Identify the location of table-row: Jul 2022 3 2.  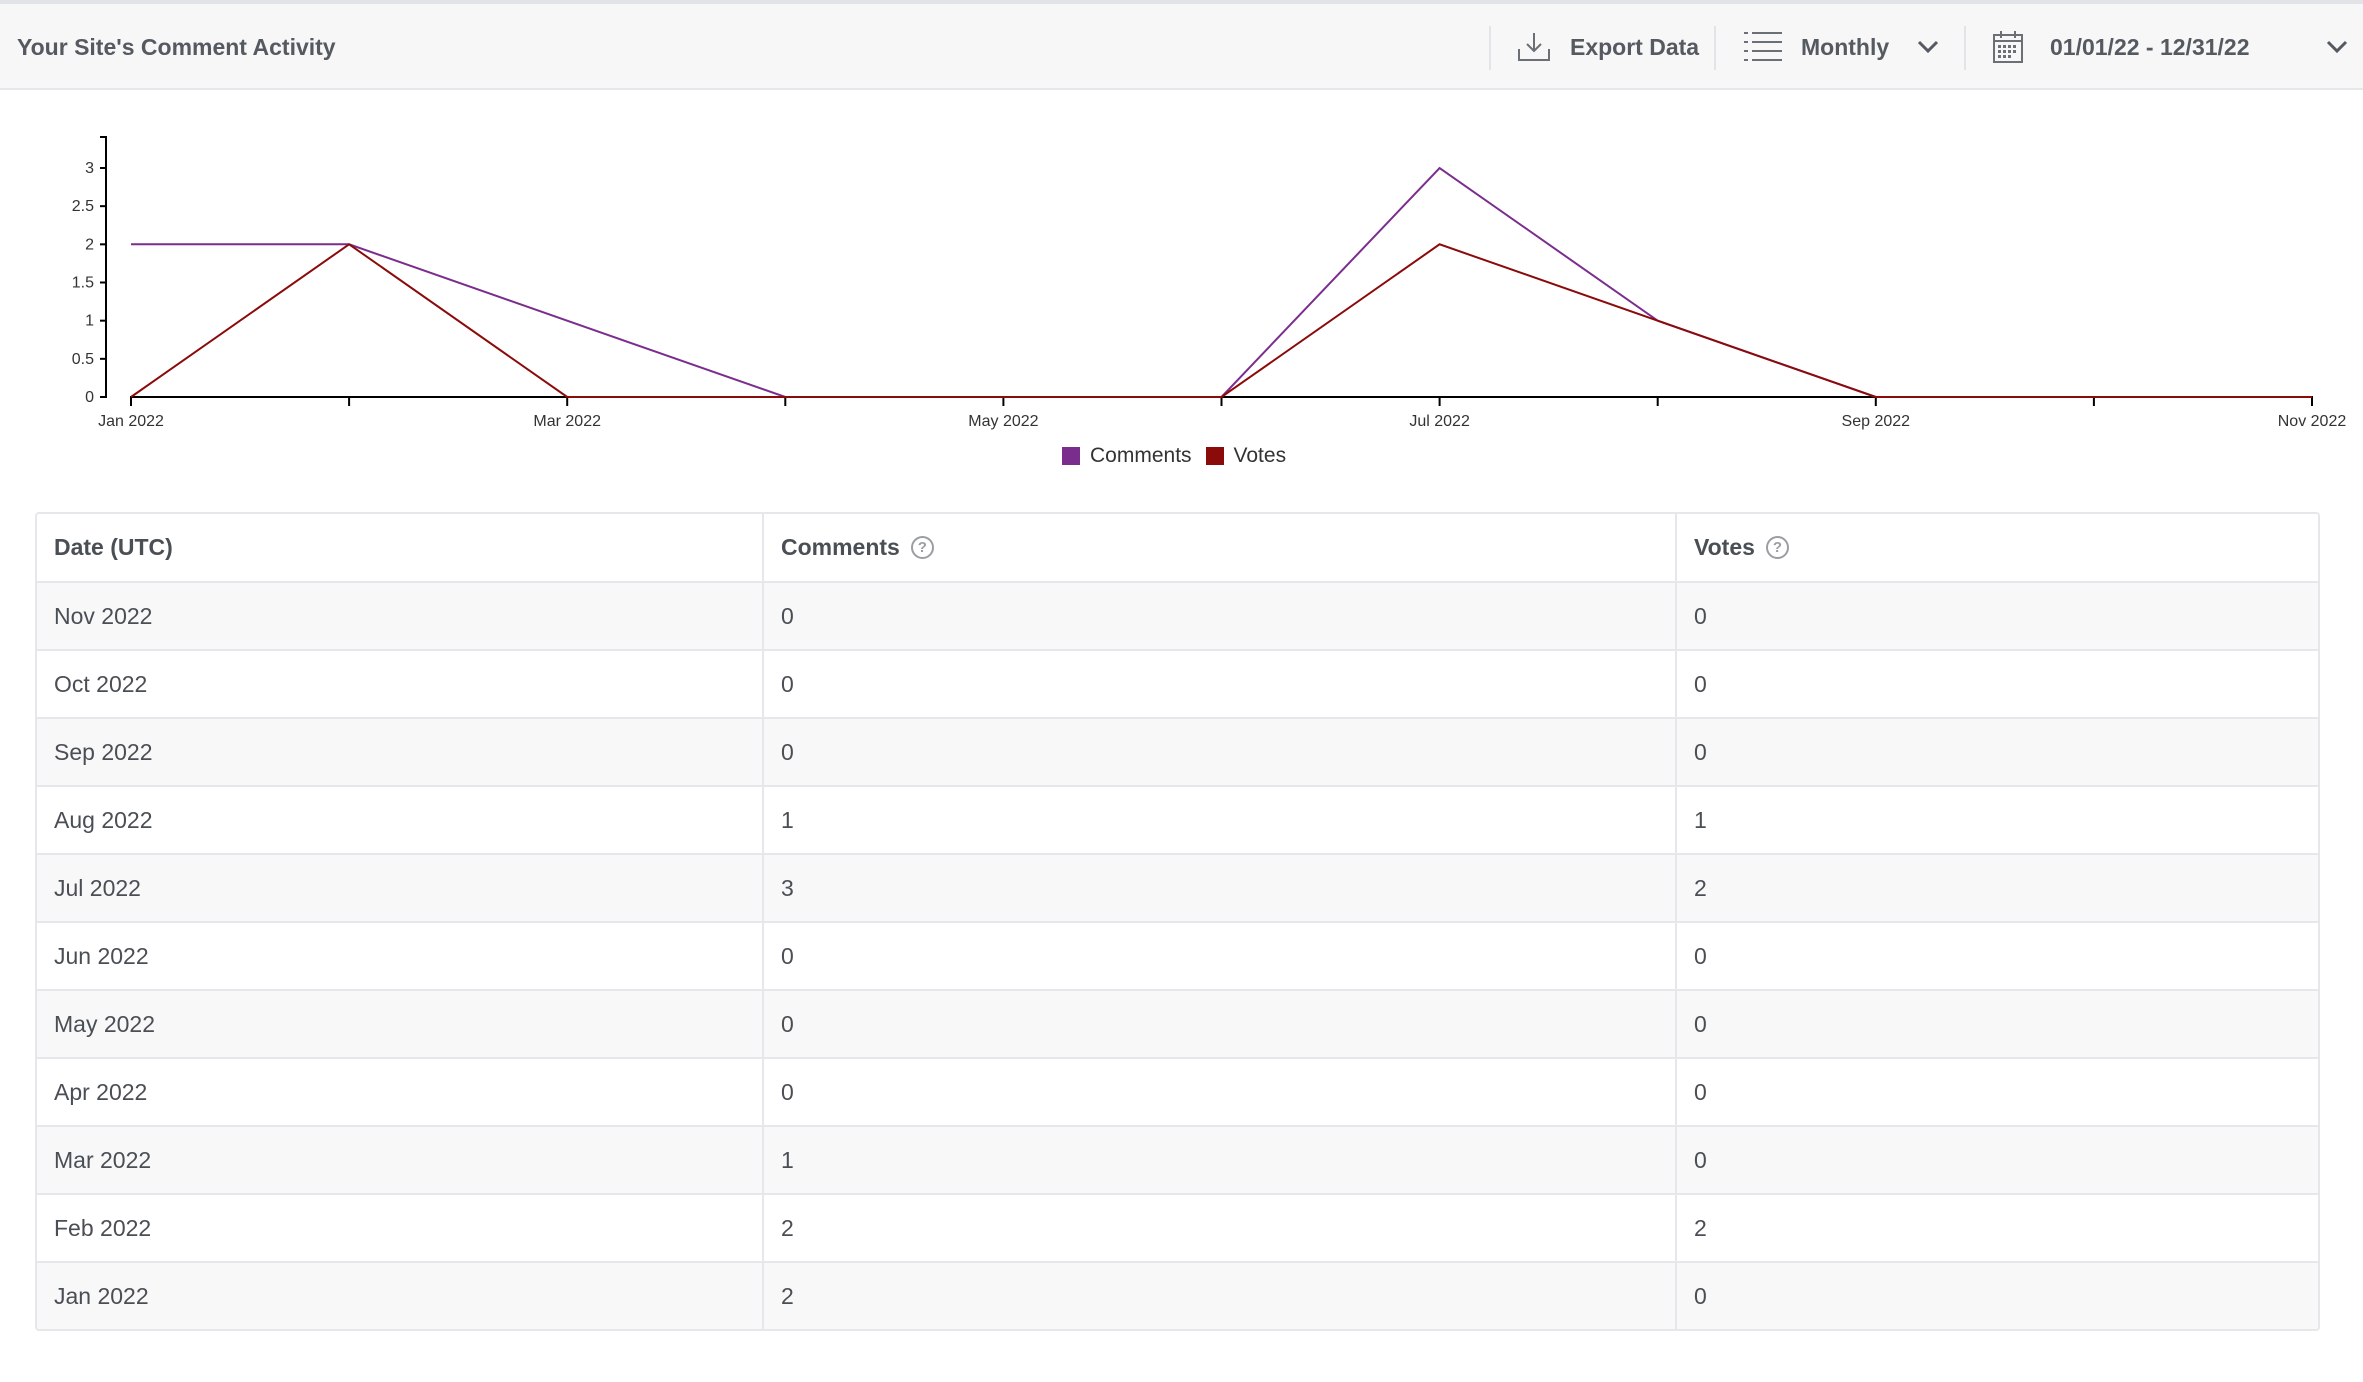
(1177, 887).